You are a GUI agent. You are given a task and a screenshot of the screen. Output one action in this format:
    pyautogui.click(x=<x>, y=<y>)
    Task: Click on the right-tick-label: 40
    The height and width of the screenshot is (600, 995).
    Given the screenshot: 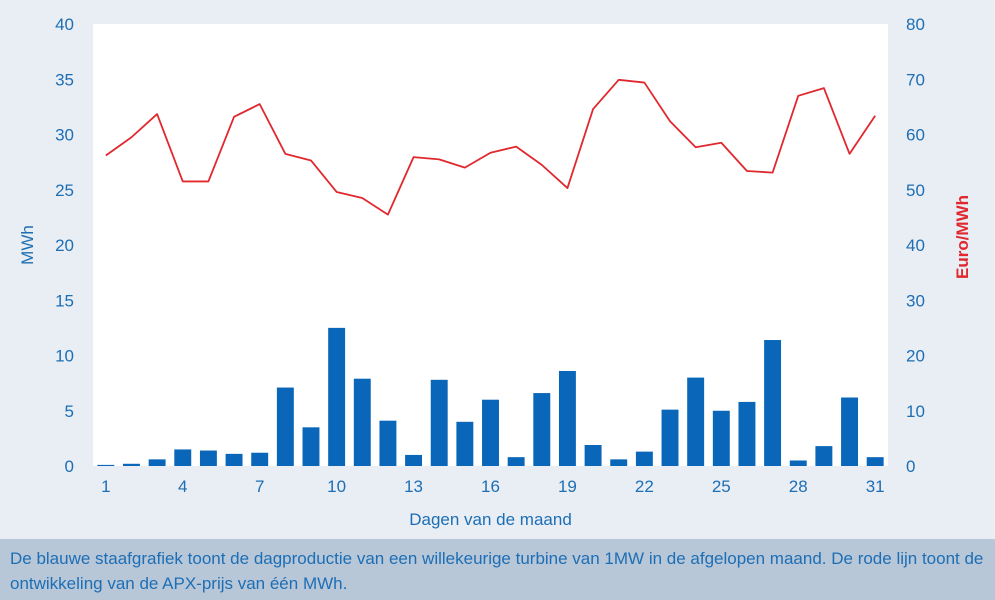 What is the action you would take?
    pyautogui.click(x=915, y=245)
    